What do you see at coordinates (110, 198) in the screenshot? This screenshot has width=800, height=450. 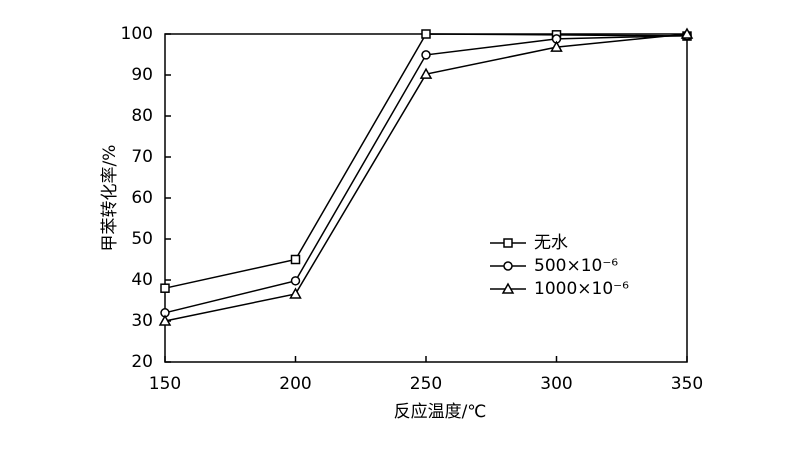 I see `y-axis-label: 甲苯转化率/%` at bounding box center [110, 198].